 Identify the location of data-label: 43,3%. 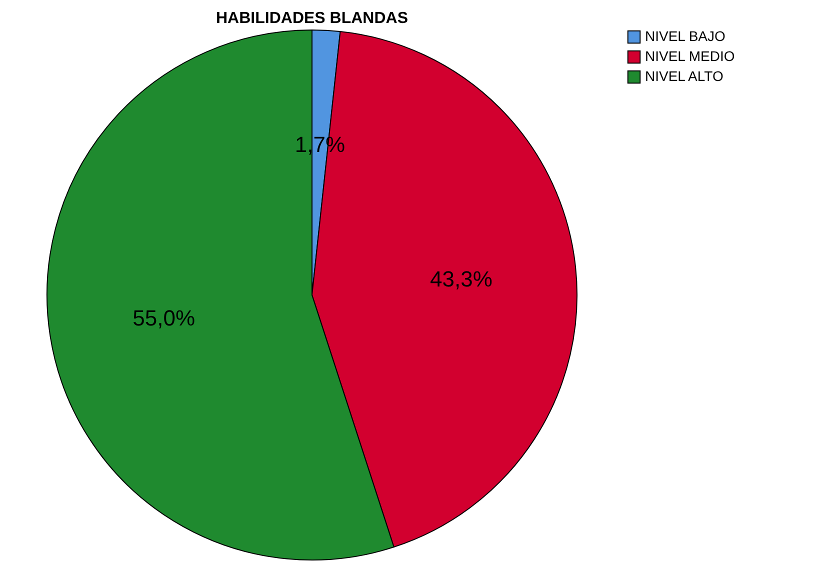
(461, 279).